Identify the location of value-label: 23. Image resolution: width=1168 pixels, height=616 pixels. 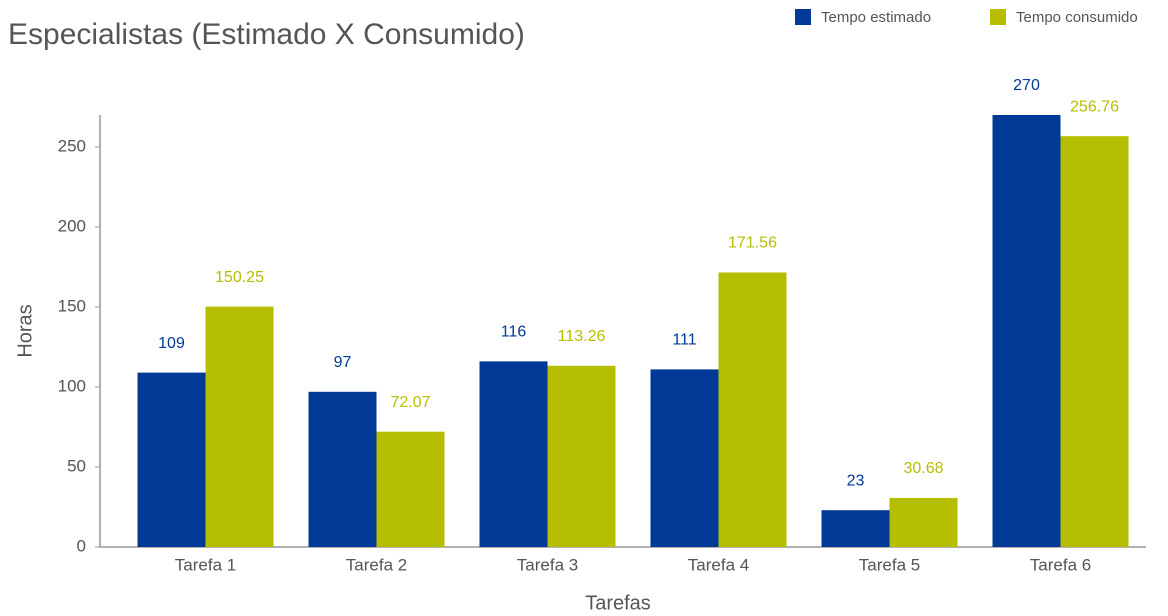
(856, 480).